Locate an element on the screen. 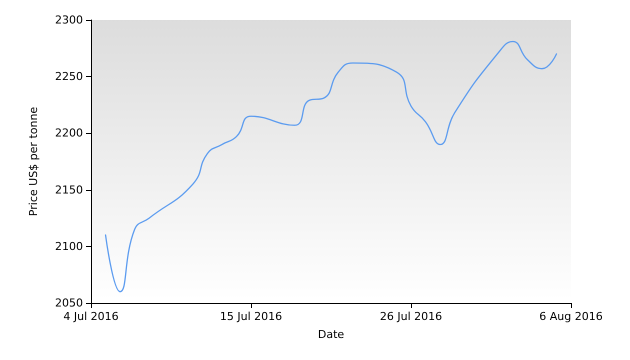 This screenshot has width=630, height=360. y-tick-label: 2200 is located at coordinates (69, 133).